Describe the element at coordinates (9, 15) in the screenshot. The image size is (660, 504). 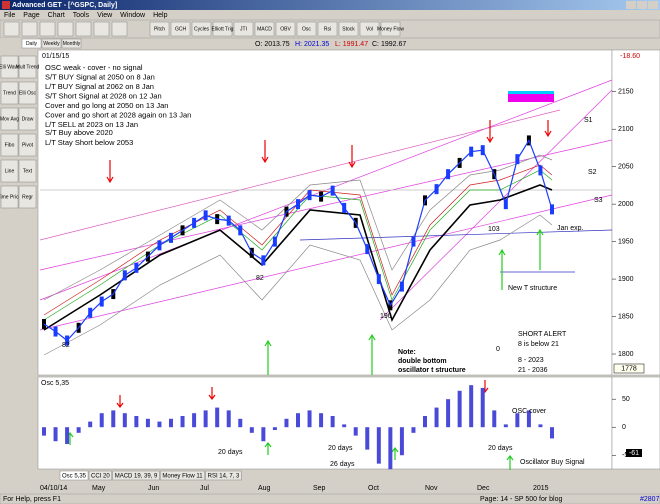
I see `menu-item: File` at that location.